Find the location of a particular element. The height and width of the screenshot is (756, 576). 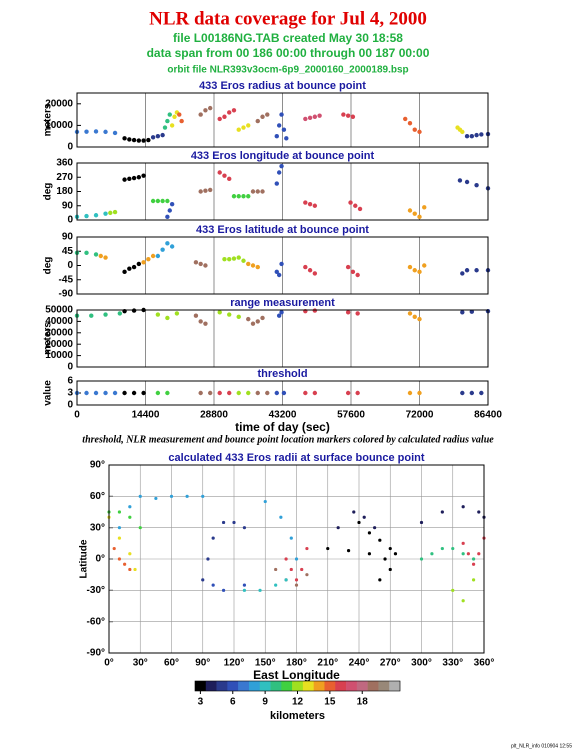

panel-title: range measurement is located at coordinates (282, 303).